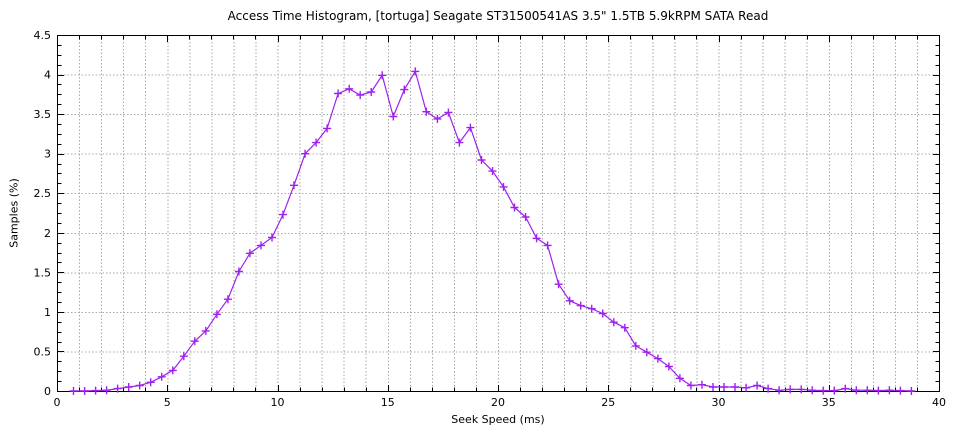  I want to click on x-tick-label: 30, so click(719, 402).